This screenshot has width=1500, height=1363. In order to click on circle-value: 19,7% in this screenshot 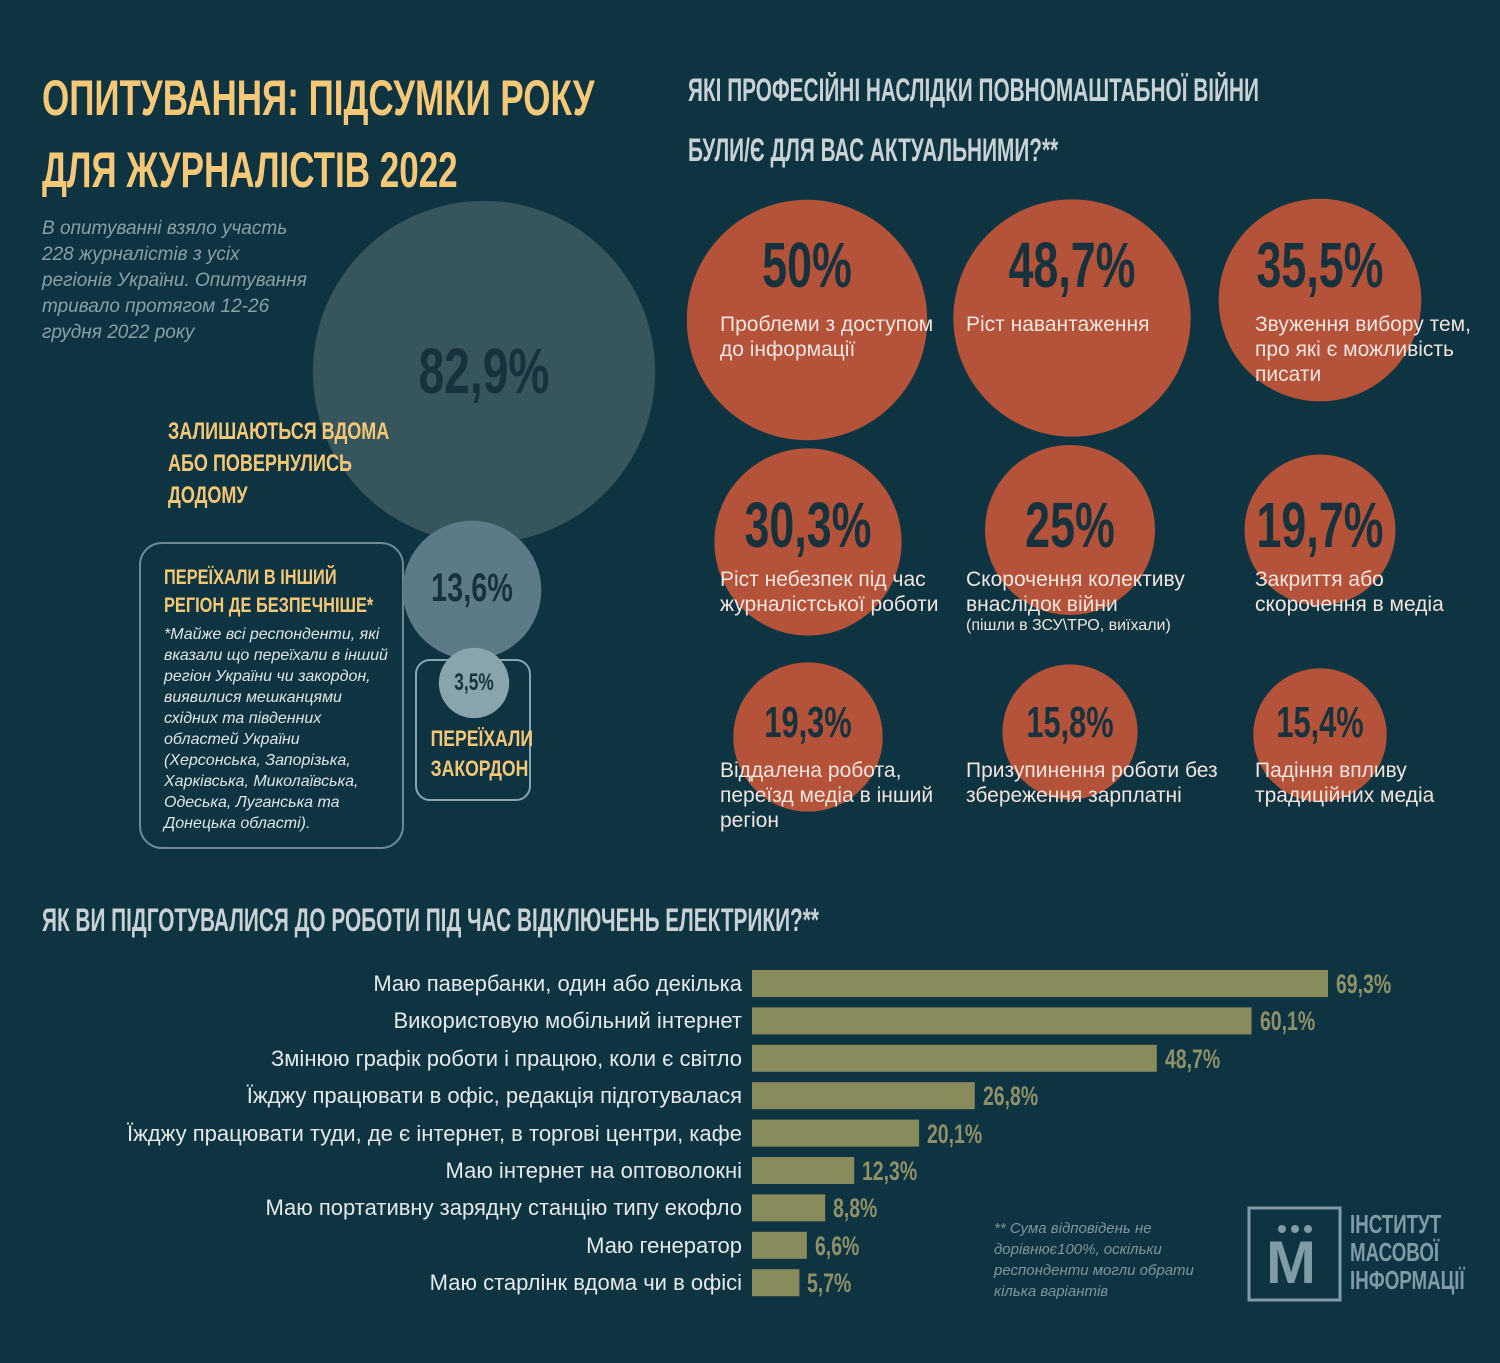, I will do `click(1320, 525)`.